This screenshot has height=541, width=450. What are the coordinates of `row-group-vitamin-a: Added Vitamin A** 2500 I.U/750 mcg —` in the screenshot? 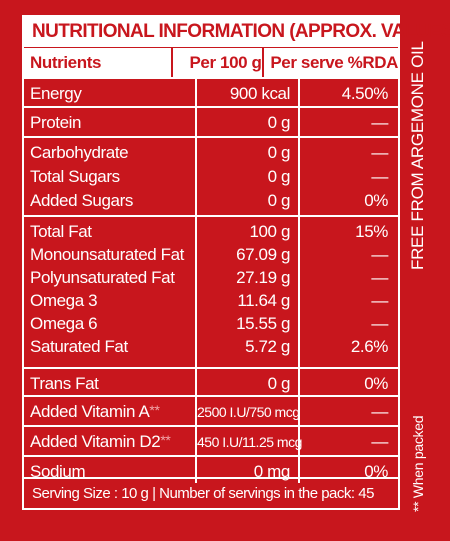 It's located at (211, 410).